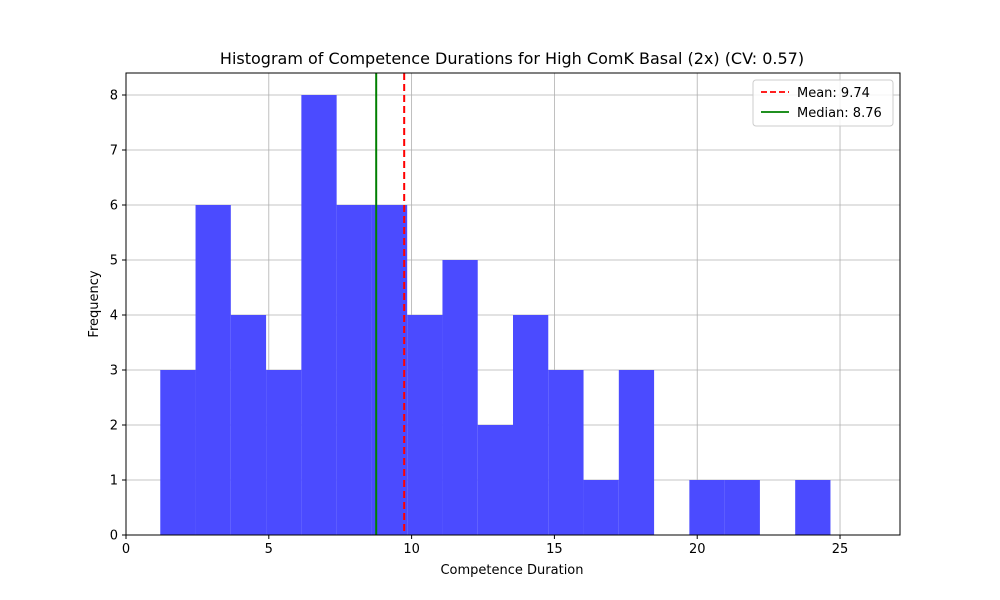 Image resolution: width=1000 pixels, height=600 pixels. I want to click on x-axis-ticks: 0 5 10 15 20 25, so click(485, 546).